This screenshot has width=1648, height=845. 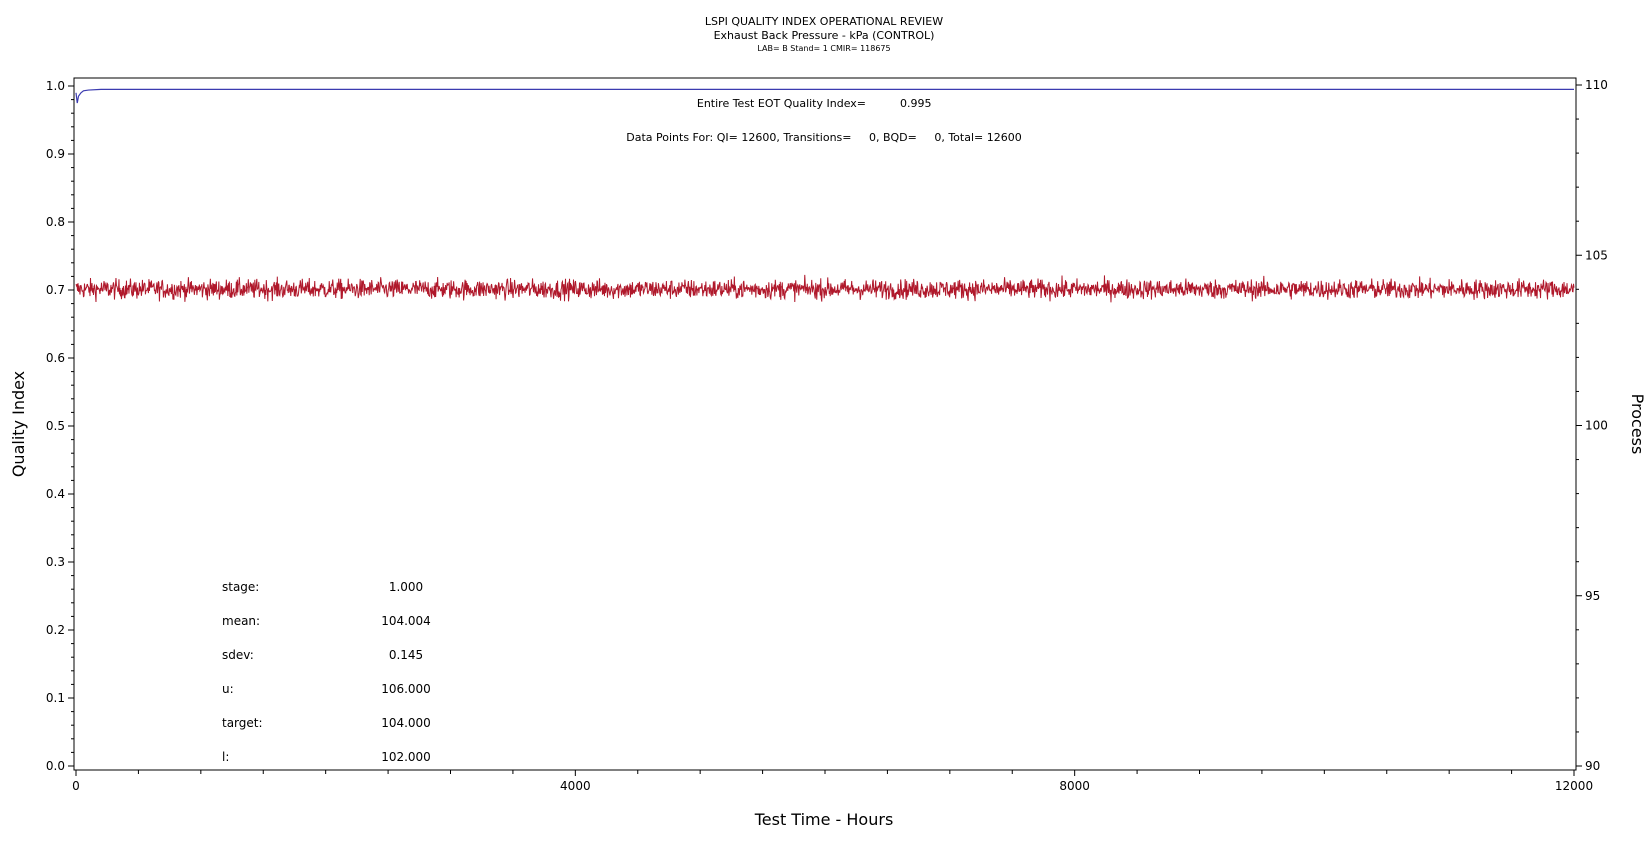 What do you see at coordinates (55, 698) in the screenshot?
I see `y-left-tick-label: 0.1` at bounding box center [55, 698].